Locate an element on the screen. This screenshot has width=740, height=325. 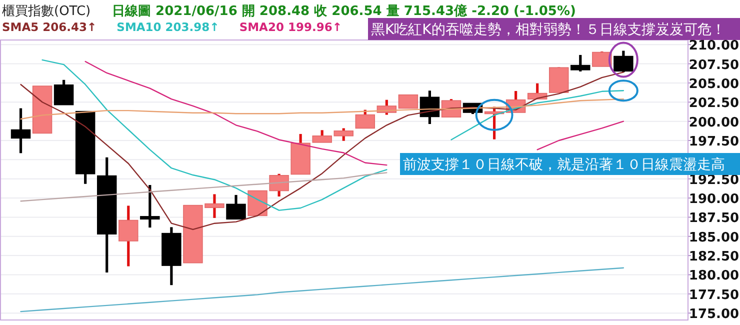
y-tick-label: 190.00 is located at coordinates (714, 200).